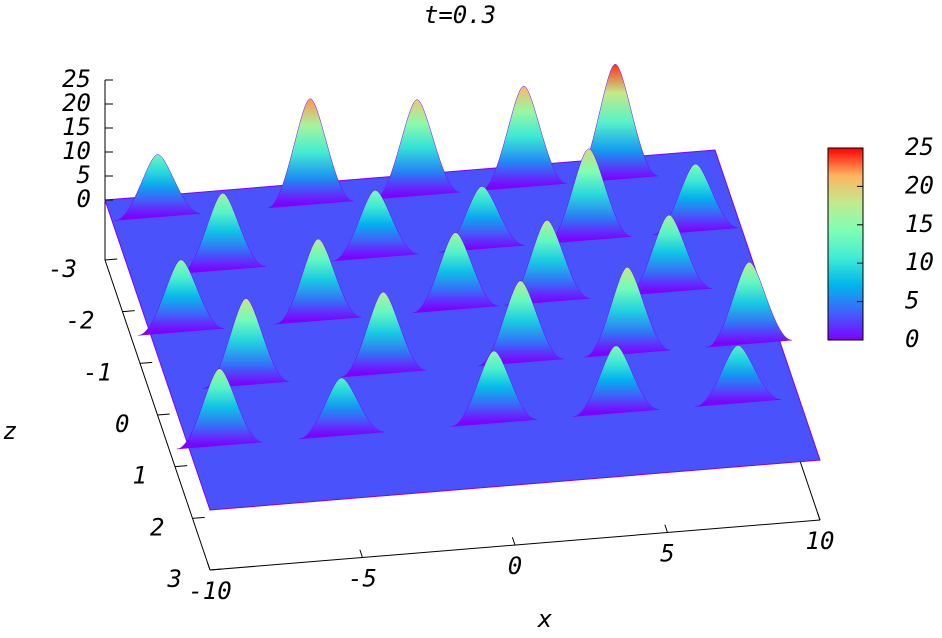 The image size is (942, 638). Describe the element at coordinates (919, 147) in the screenshot. I see `colorbar-tick-label: 25` at that location.